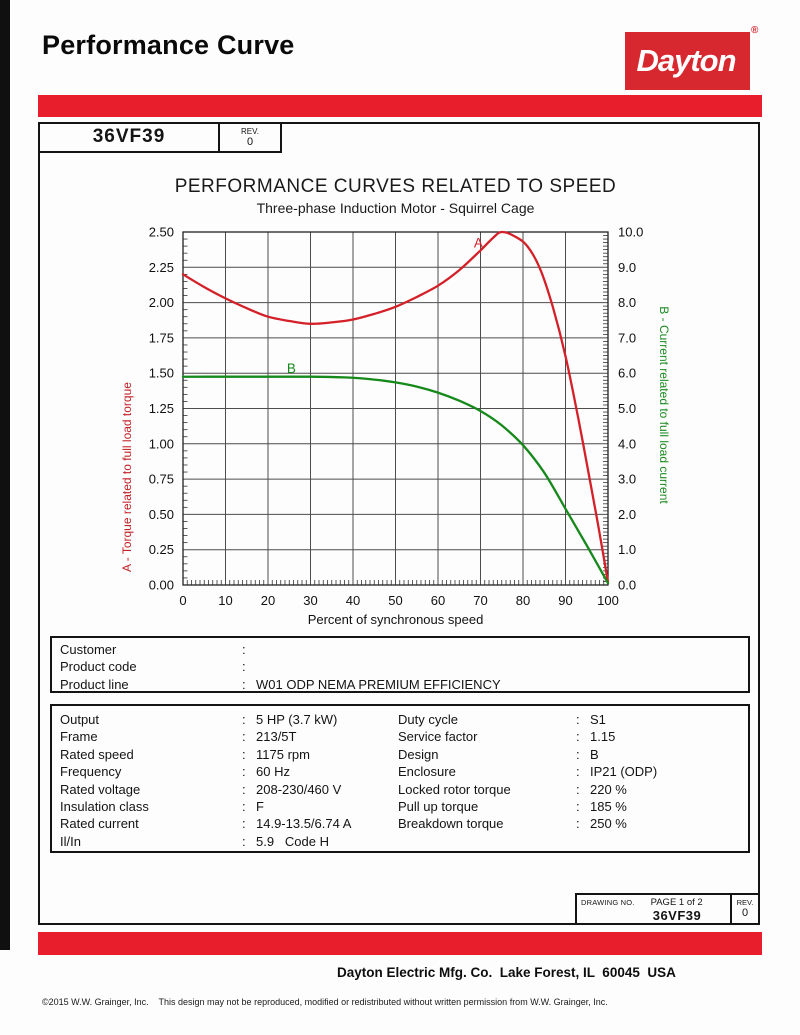 The image size is (800, 1035). I want to click on page-indicator: PAGE 1 of 2, so click(676, 902).